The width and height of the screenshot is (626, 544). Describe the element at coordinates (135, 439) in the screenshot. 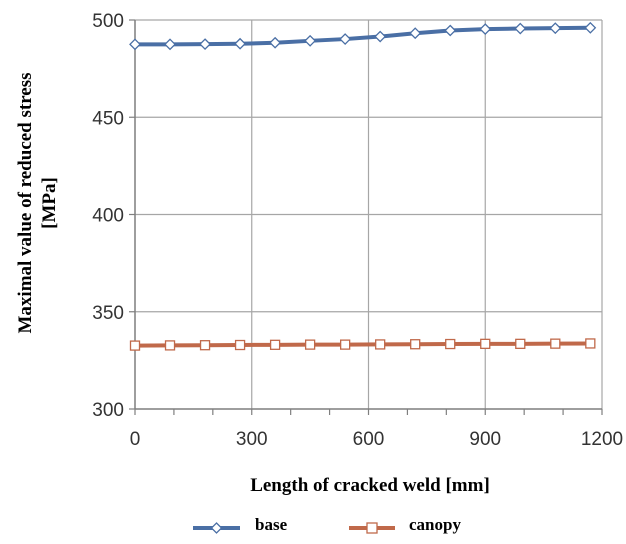

I see `x-tick-label: 0` at that location.